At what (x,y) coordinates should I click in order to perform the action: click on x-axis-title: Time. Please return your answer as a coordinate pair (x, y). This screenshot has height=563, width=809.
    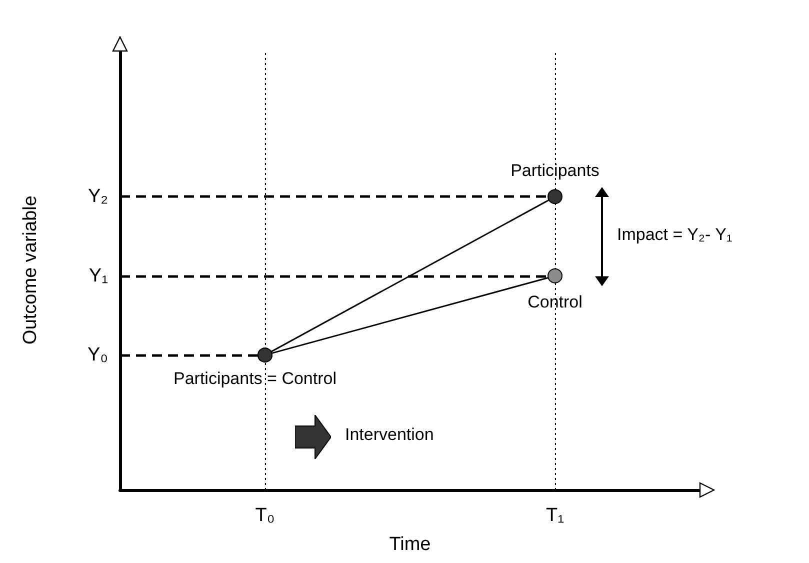
    Looking at the image, I should click on (410, 544).